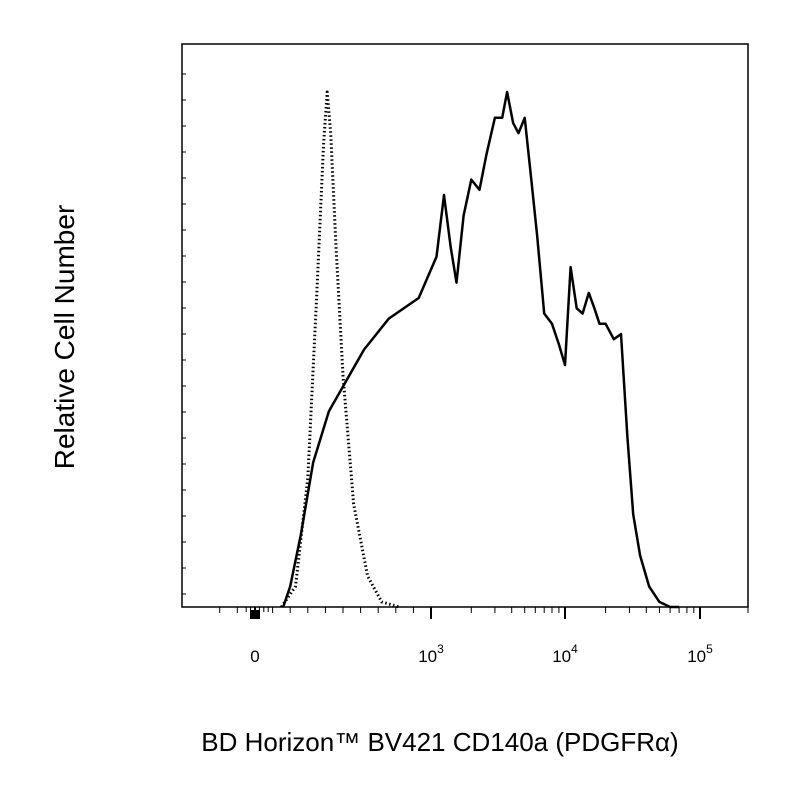 The width and height of the screenshot is (800, 805). What do you see at coordinates (64, 337) in the screenshot?
I see `y-axis-label: Relative Cell Number` at bounding box center [64, 337].